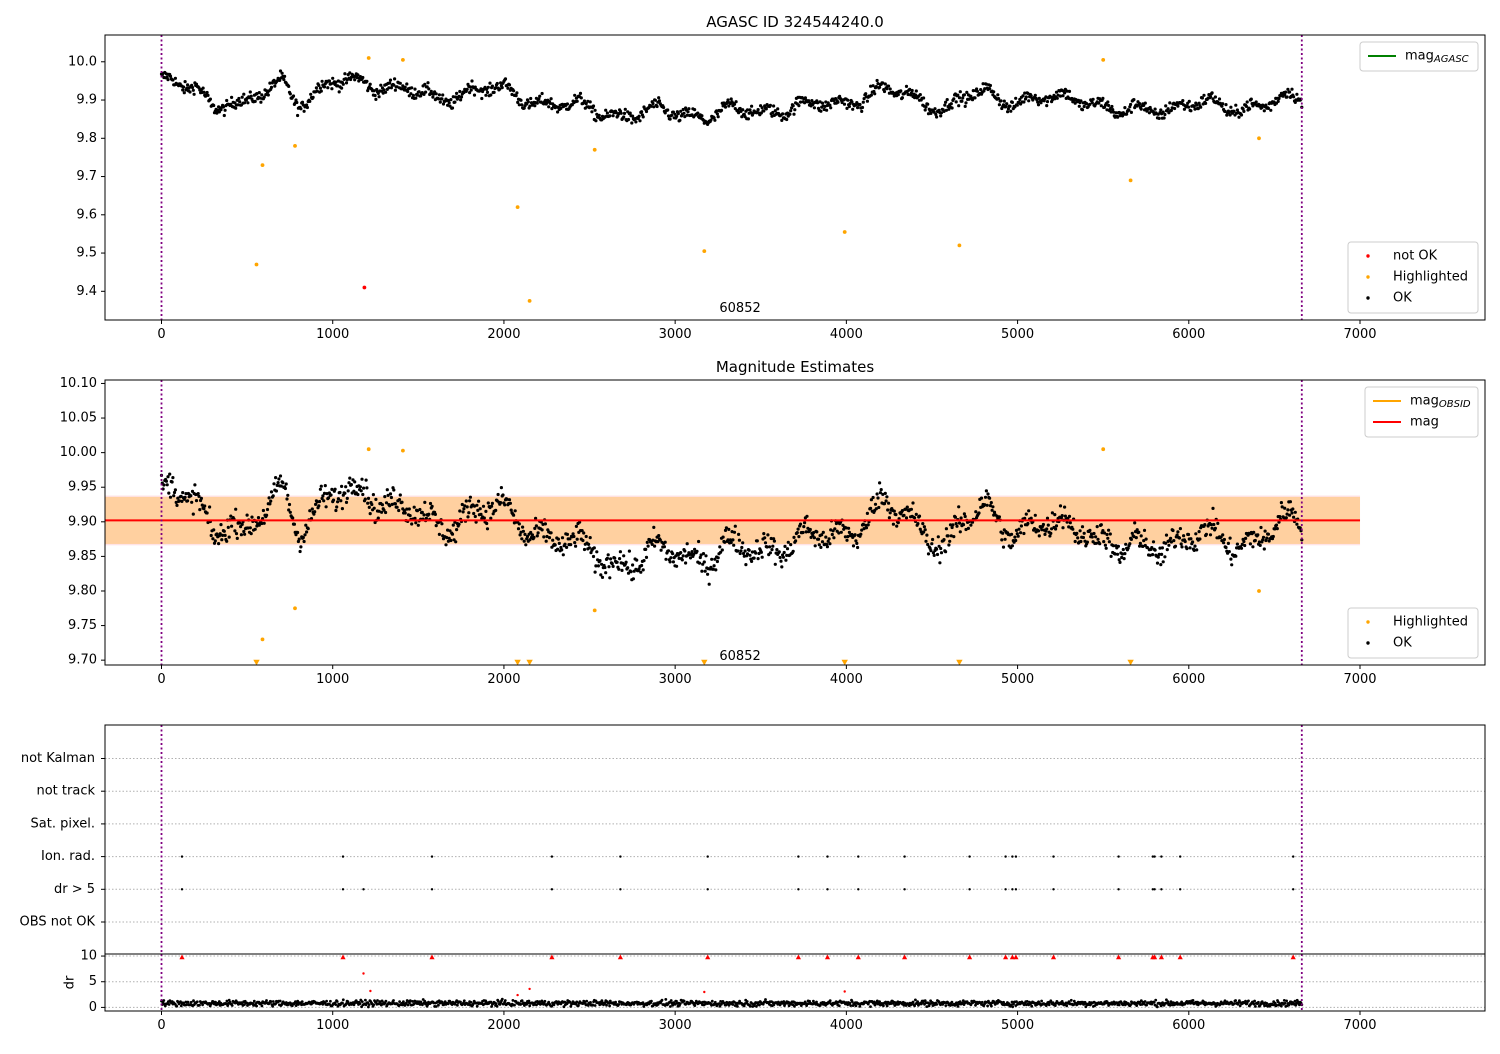 This screenshot has width=1500, height=1054. Describe the element at coordinates (1413, 633) in the screenshot. I see `legend-box-1-lower` at that location.